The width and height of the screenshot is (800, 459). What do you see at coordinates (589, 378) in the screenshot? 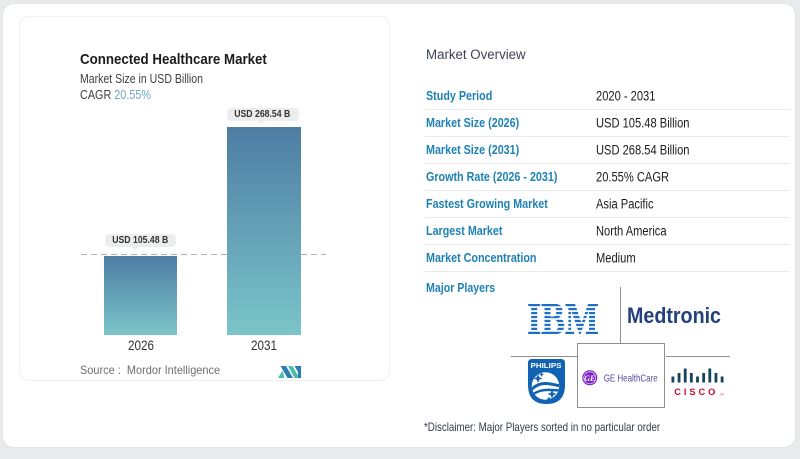
I see `svg-text: GE` at bounding box center [589, 378].